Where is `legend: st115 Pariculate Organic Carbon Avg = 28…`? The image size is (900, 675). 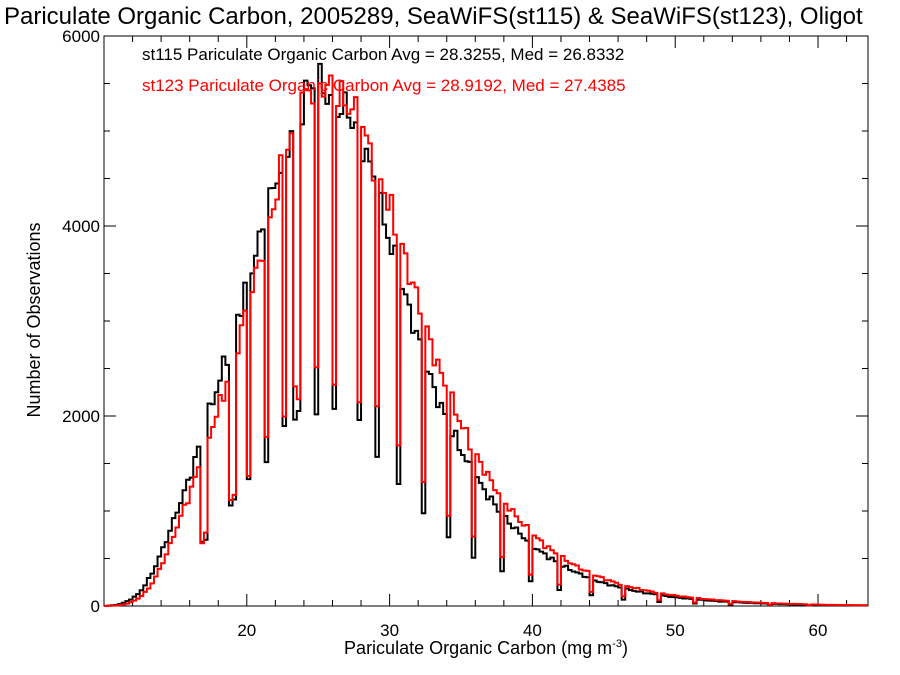
legend: st115 Pariculate Organic Carbon Avg = 28… is located at coordinates (384, 70).